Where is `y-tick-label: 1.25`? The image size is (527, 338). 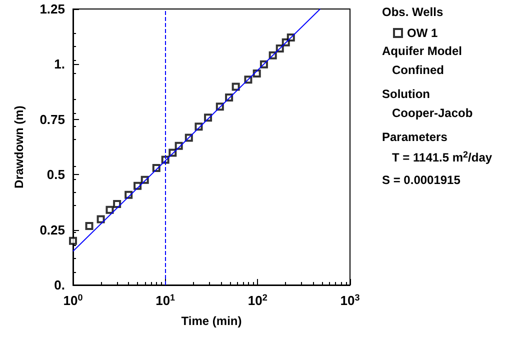
y-tick-label: 1.25 is located at coordinates (52, 9).